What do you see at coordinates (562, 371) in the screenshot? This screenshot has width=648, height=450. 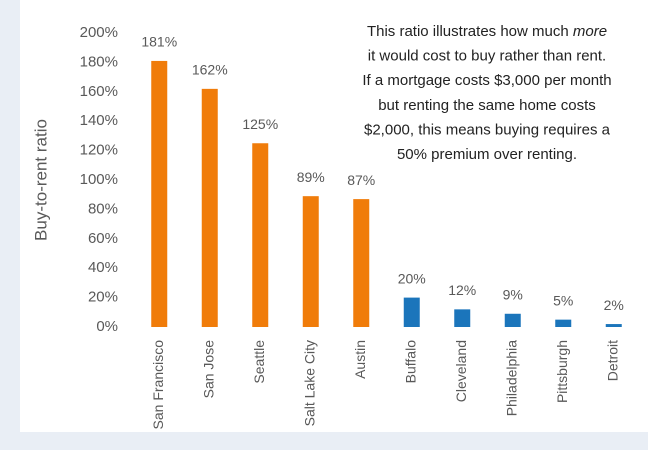 I see `x-tick-label: Pittsburgh` at bounding box center [562, 371].